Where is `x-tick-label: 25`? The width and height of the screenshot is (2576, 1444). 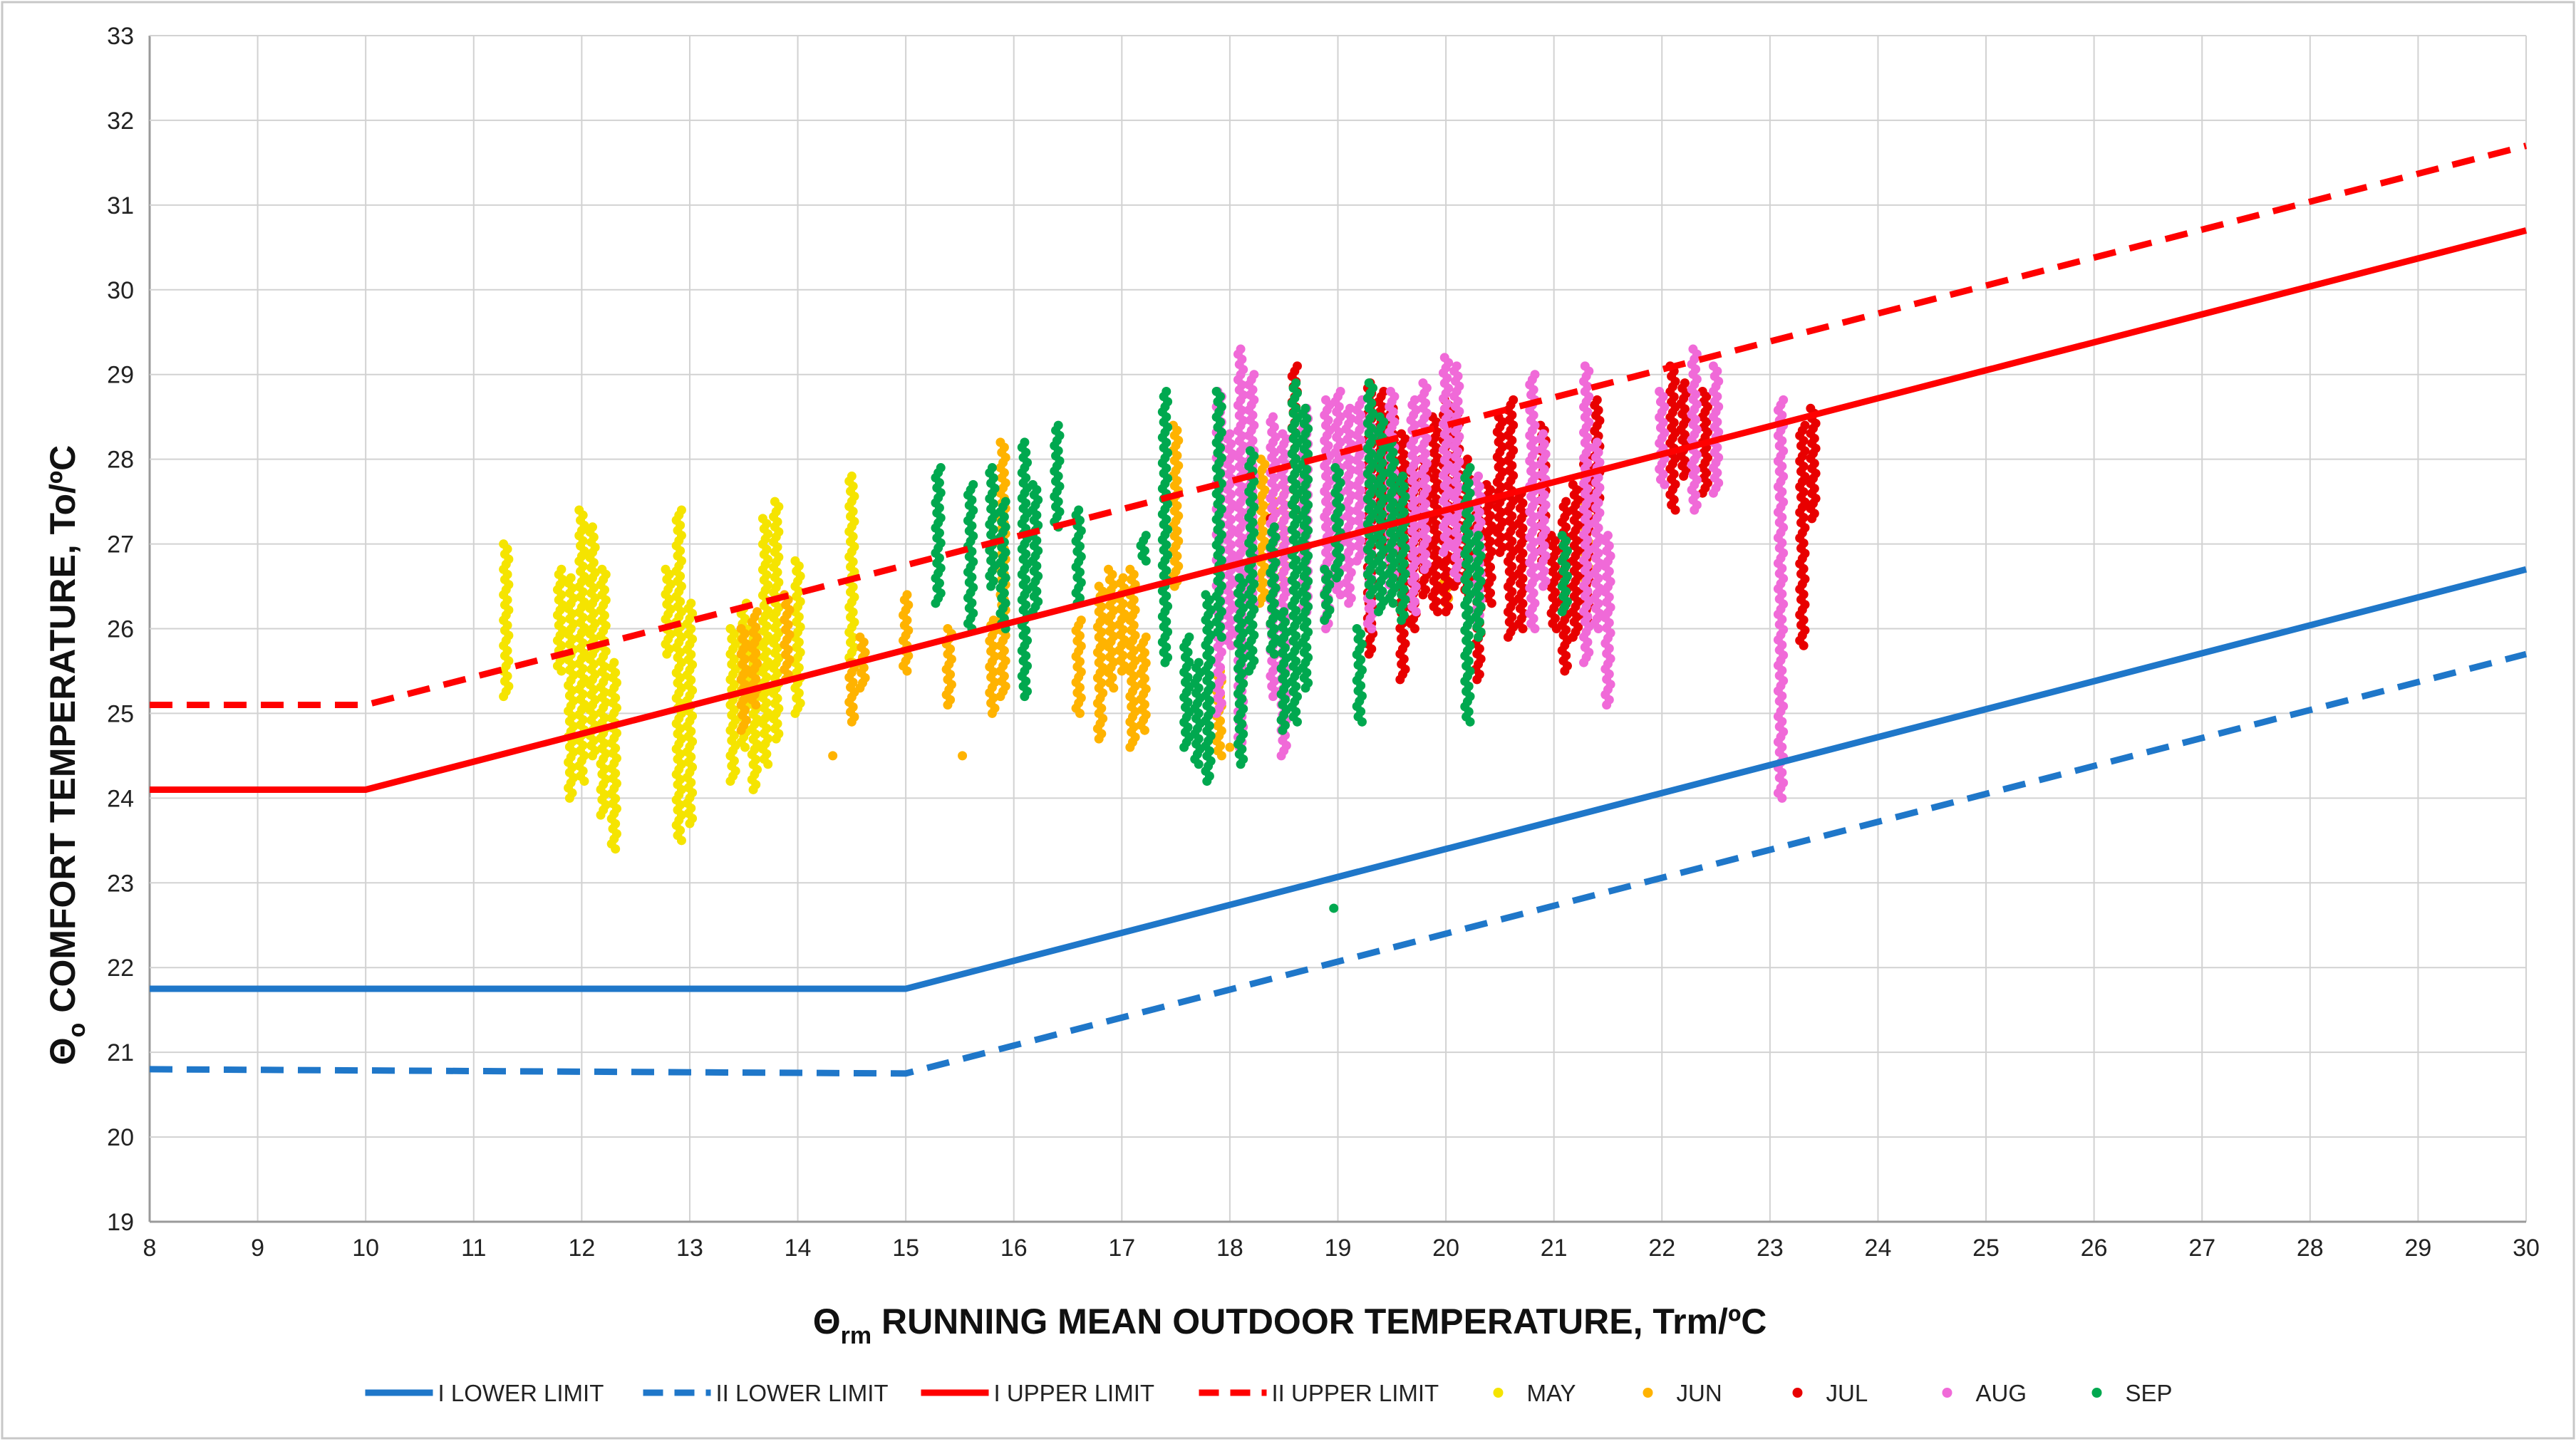 x-tick-label: 25 is located at coordinates (1986, 1248).